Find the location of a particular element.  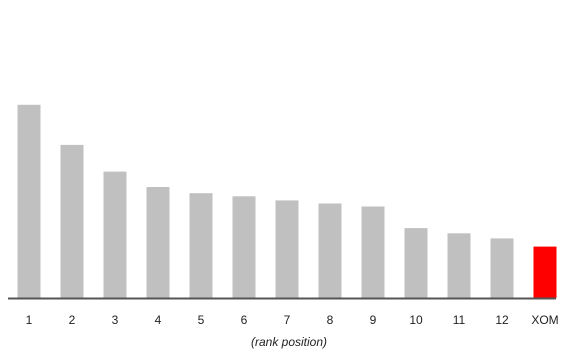

x-tick-label-11: 11 is located at coordinates (459, 320).